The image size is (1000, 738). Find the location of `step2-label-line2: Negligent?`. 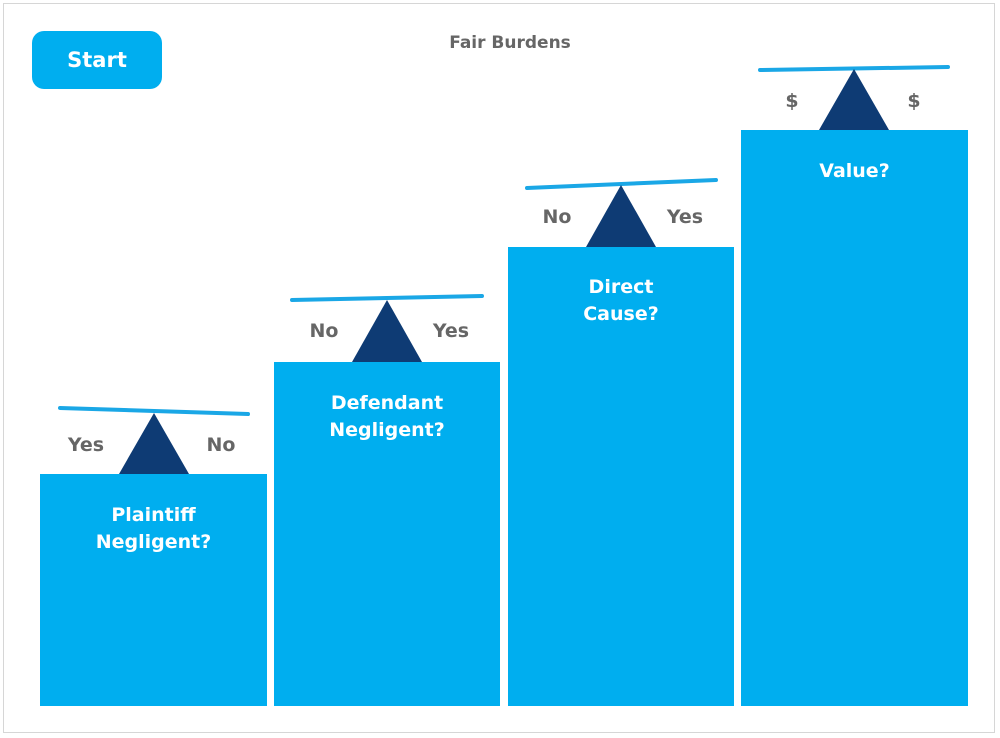

step2-label-line2: Negligent? is located at coordinates (387, 430).